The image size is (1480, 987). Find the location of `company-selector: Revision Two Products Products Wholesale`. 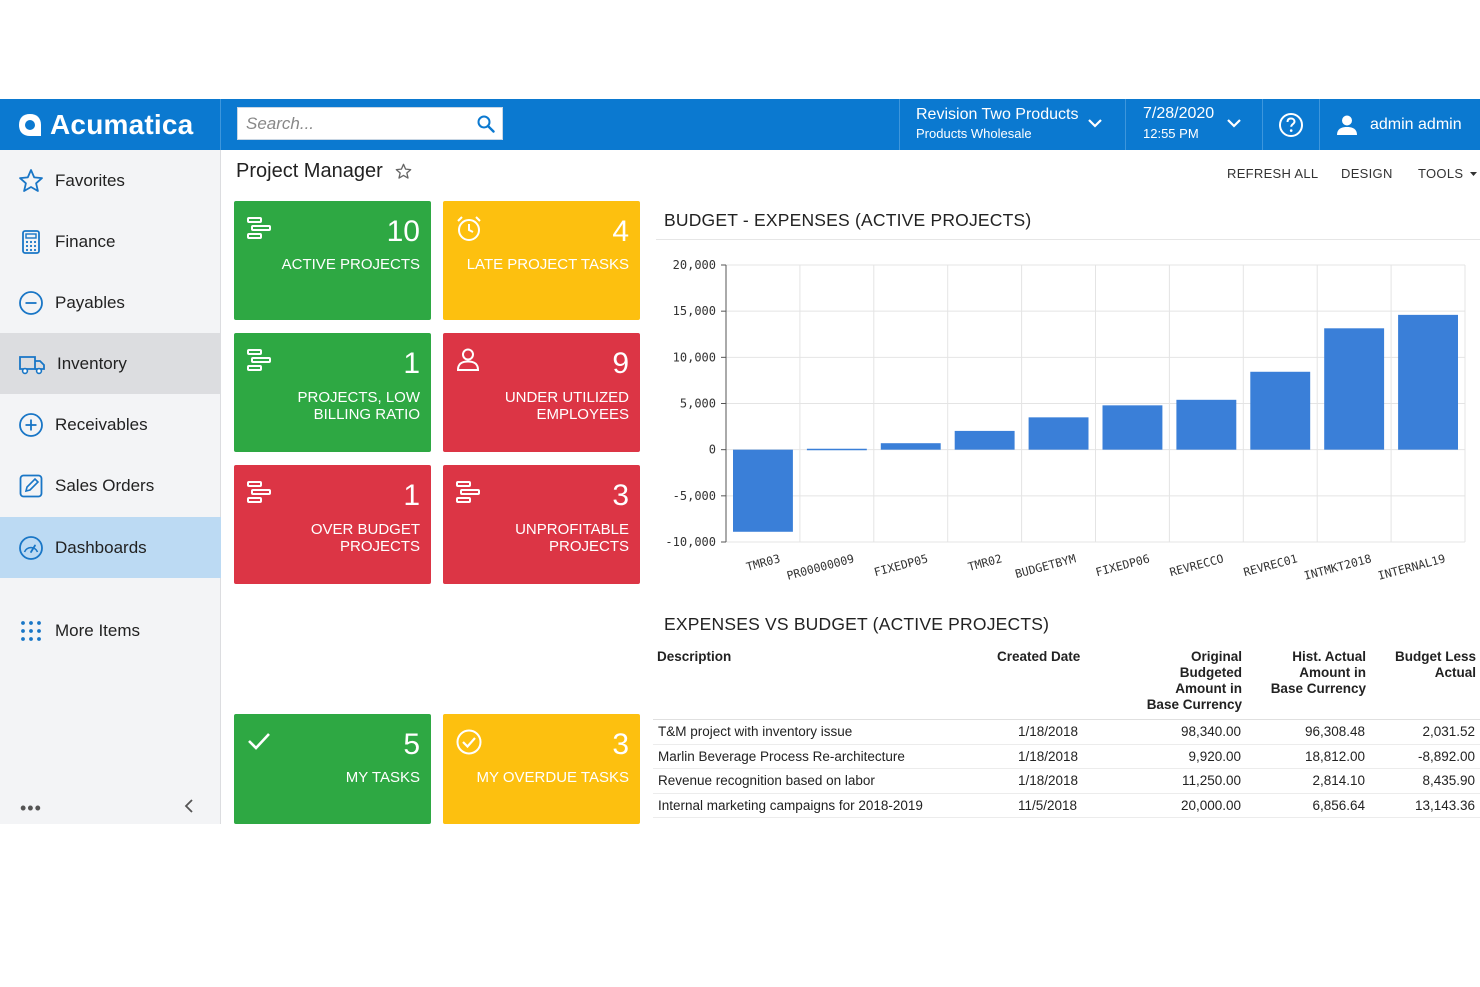

company-selector: Revision Two Products Products Wholesale is located at coordinates (1012, 124).